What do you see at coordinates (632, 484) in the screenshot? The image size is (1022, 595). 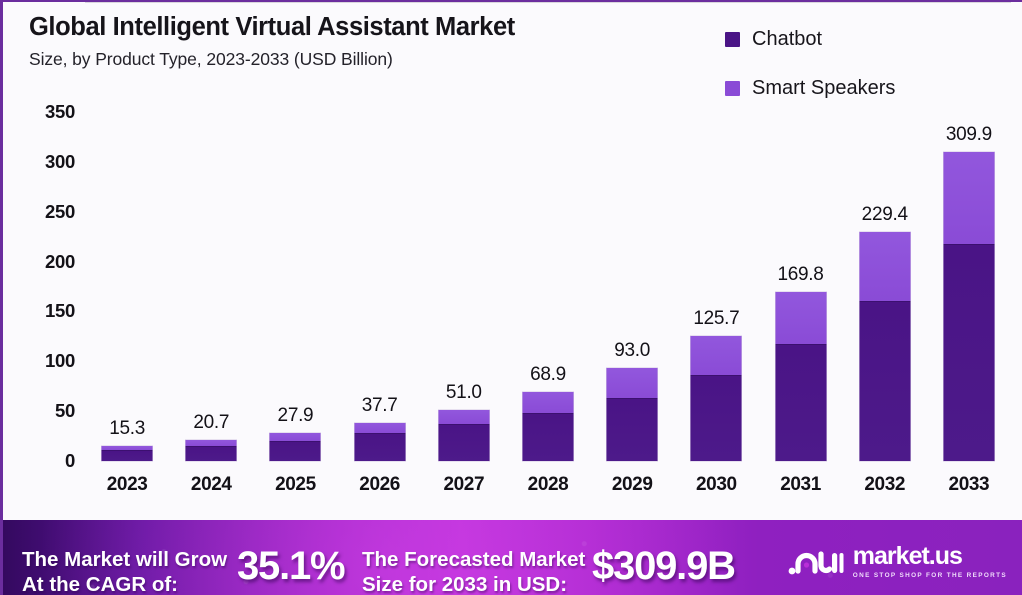 I see `x-axis-tick-label: 2029` at bounding box center [632, 484].